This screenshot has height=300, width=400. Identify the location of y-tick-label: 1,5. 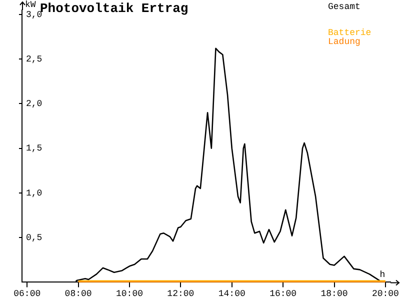
(34, 149).